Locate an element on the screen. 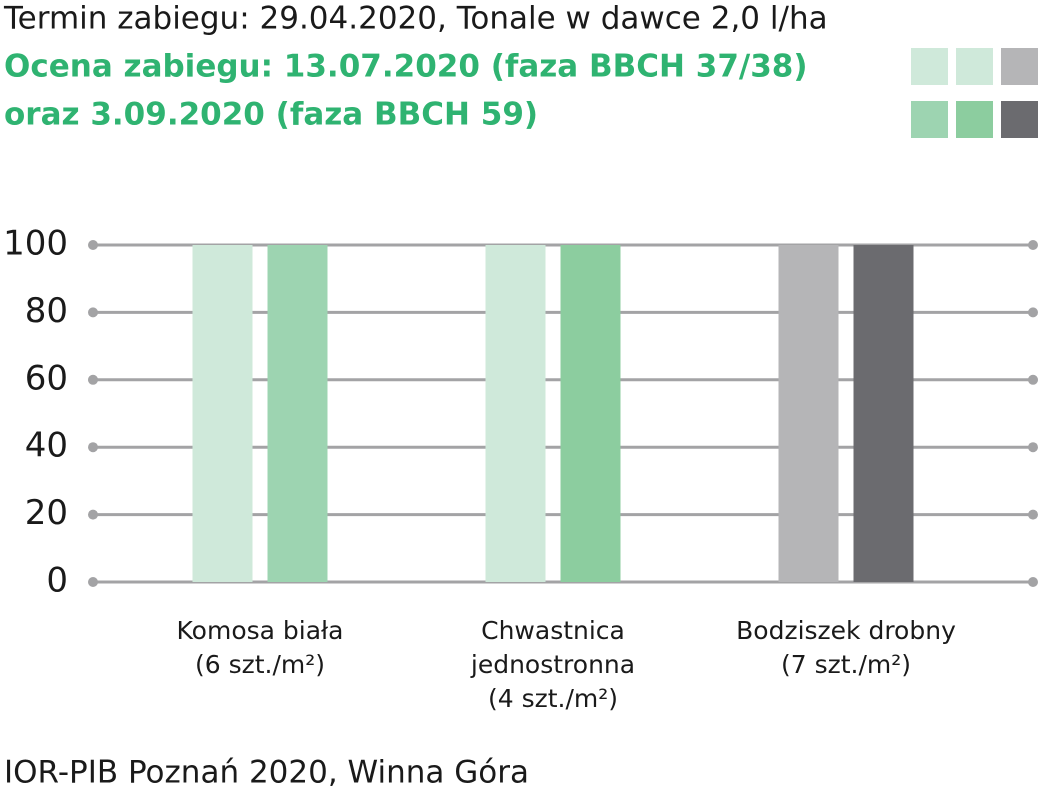 This screenshot has height=795, width=1040. x-tick-label: jednostronna is located at coordinates (552, 664).